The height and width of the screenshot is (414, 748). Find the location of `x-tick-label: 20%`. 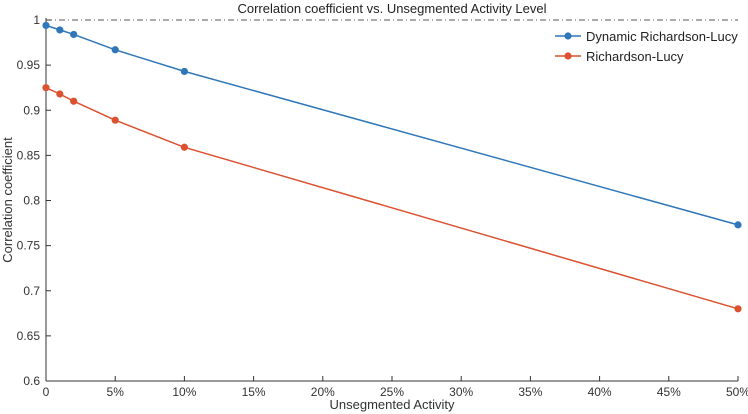

x-tick-label: 20% is located at coordinates (323, 392).